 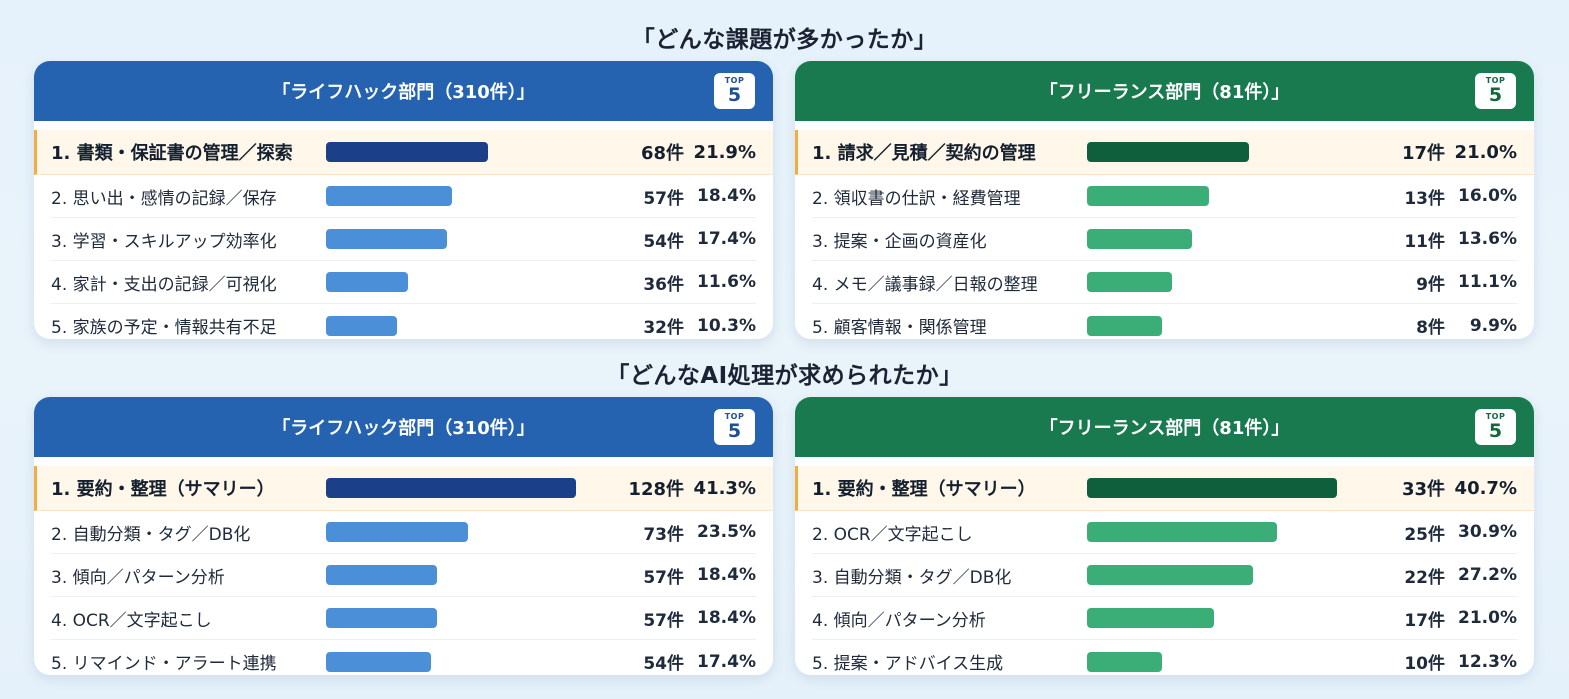 I want to click on card-header: 「フリーランス部門（81件）」 TOP 5, so click(x=1164, y=427).